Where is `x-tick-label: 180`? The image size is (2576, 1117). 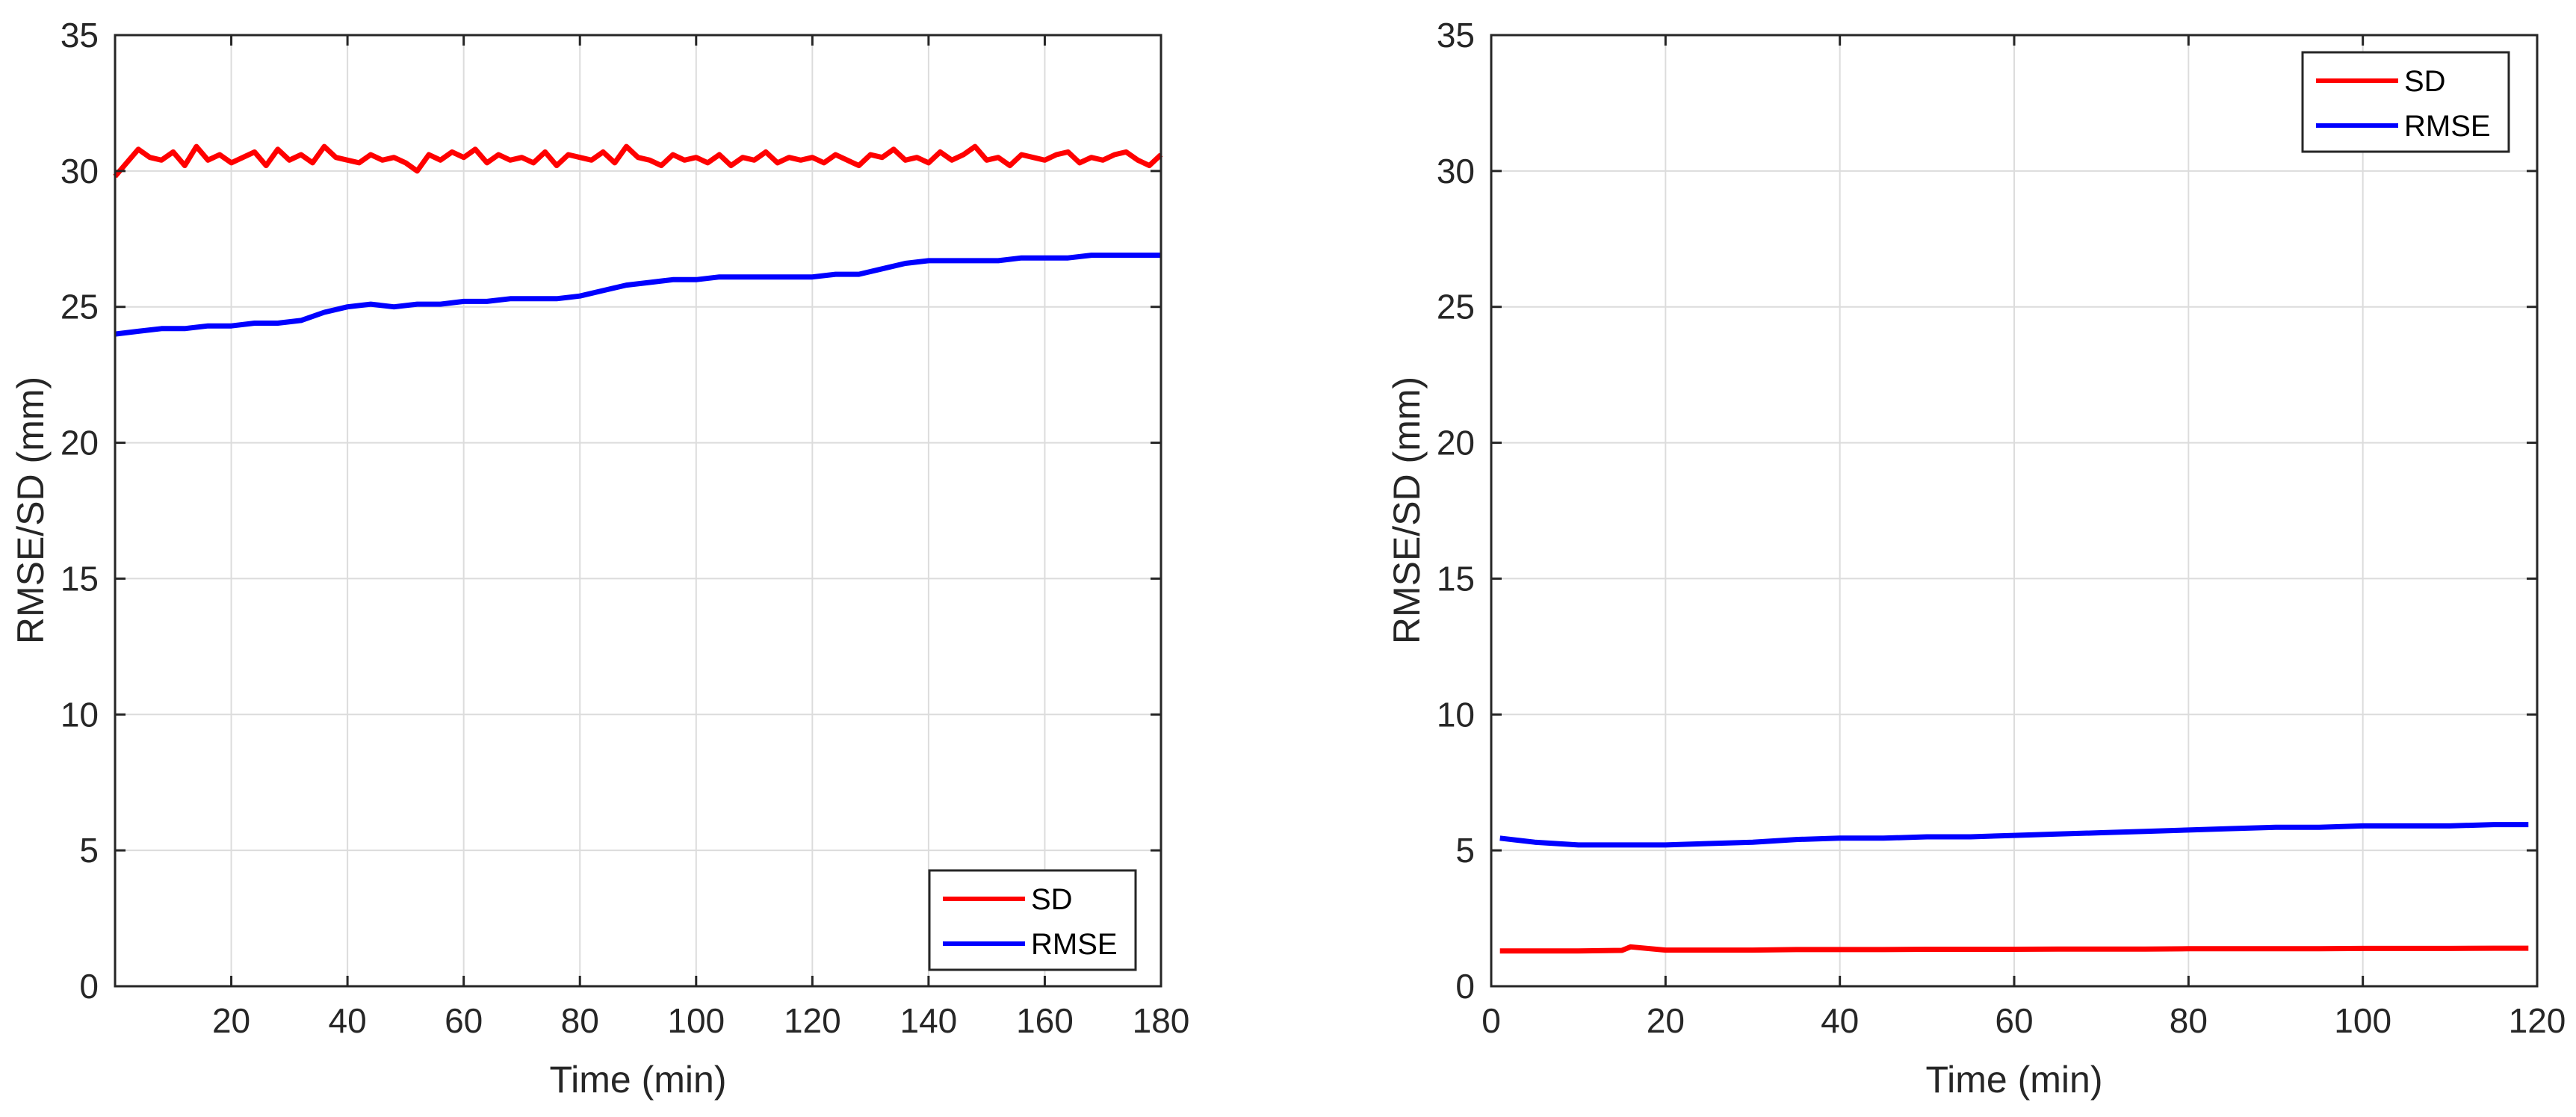 x-tick-label: 180 is located at coordinates (1161, 1020).